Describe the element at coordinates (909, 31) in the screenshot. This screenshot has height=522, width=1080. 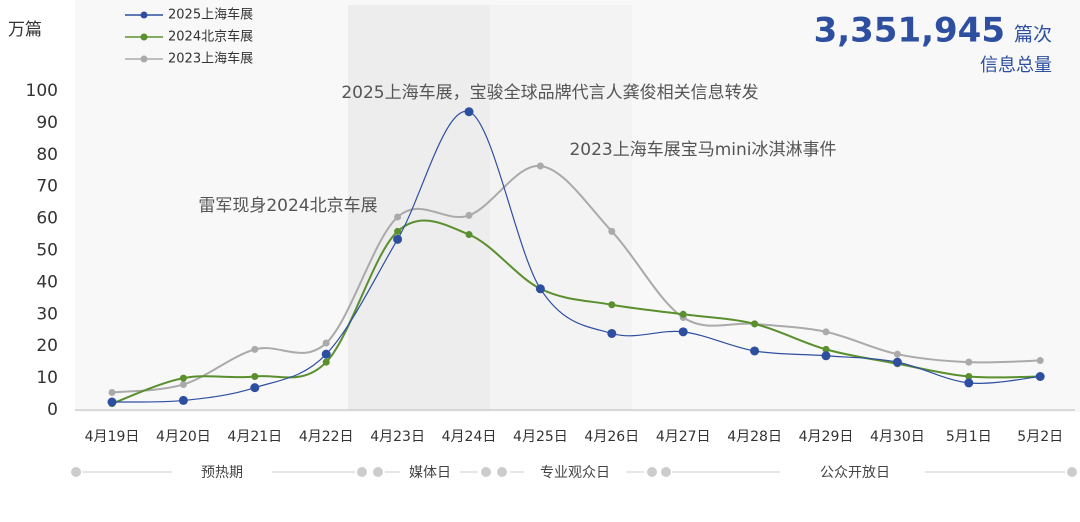
I see `total-value: 3,351,945` at that location.